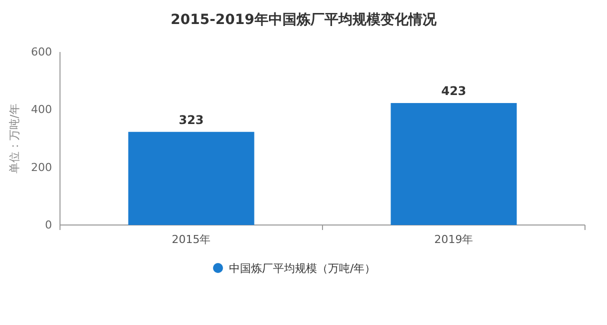 This screenshot has height=325, width=607. Describe the element at coordinates (48, 225) in the screenshot. I see `y-tick-label: 0` at that location.